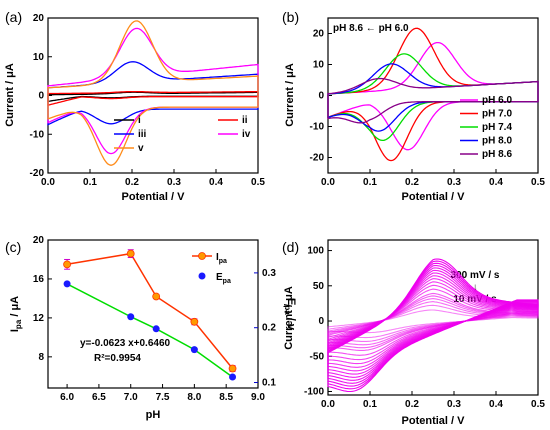 The image size is (550, 430). I want to click on panel-d-xtick-label: 0.5, so click(538, 404).